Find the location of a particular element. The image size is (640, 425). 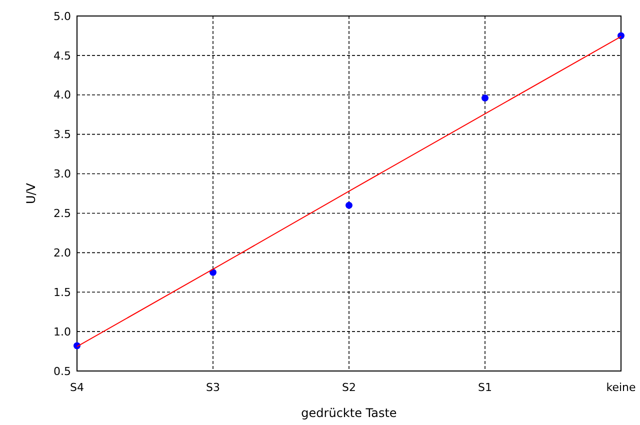

y-tick-label: 4.0 is located at coordinates (62, 95).